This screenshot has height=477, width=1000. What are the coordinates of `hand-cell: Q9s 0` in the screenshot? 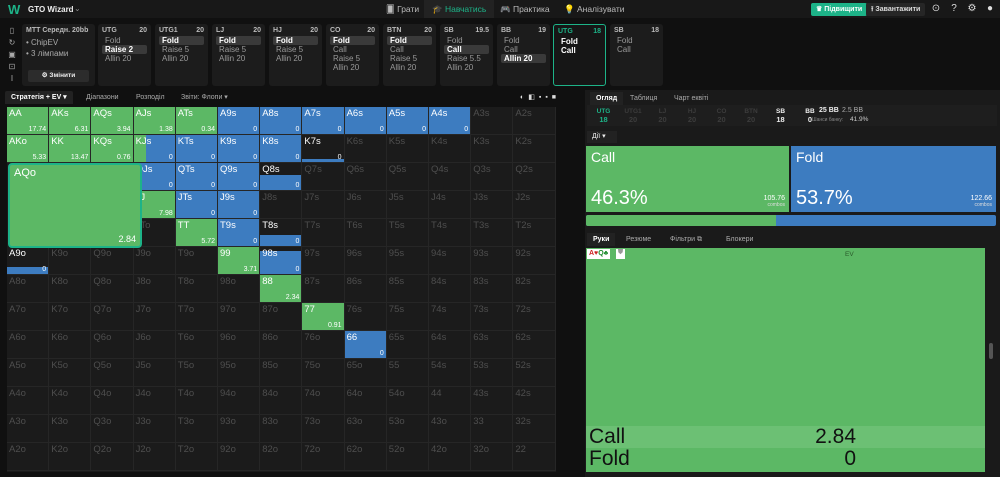 It's located at (239, 177).